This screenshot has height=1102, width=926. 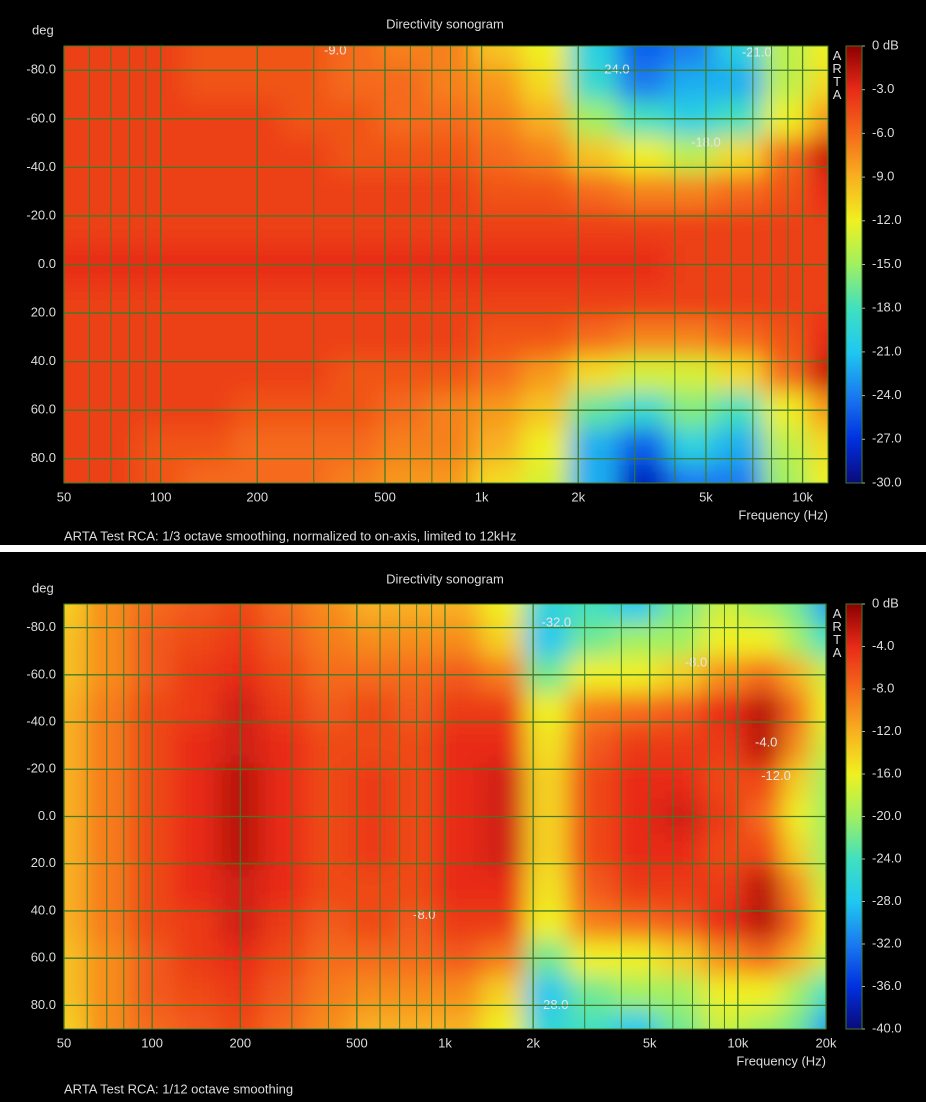 I want to click on contour-label: -4.0, so click(x=766, y=742).